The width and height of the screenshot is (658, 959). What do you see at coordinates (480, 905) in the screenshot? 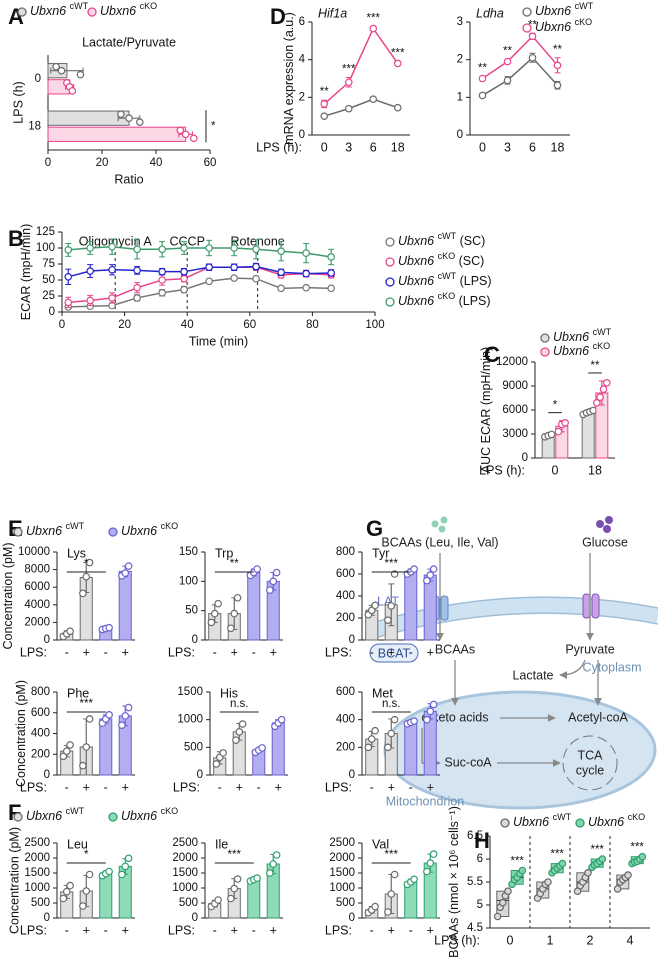
I see `y-tick-label: 5` at bounding box center [480, 905].